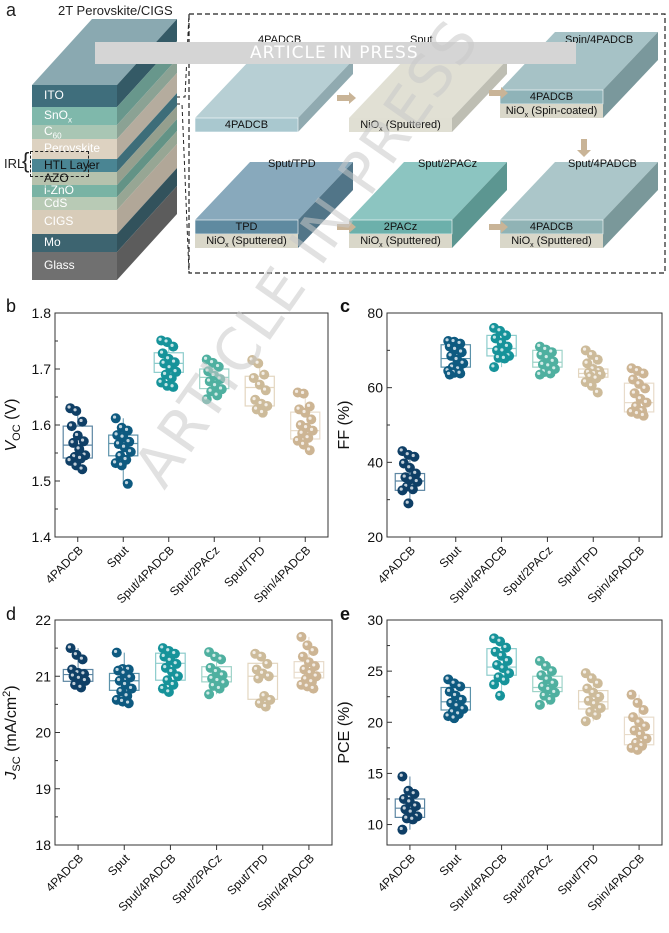  Describe the element at coordinates (72, 164) in the screenshot. I see `stack-label: HTL Layer` at that location.